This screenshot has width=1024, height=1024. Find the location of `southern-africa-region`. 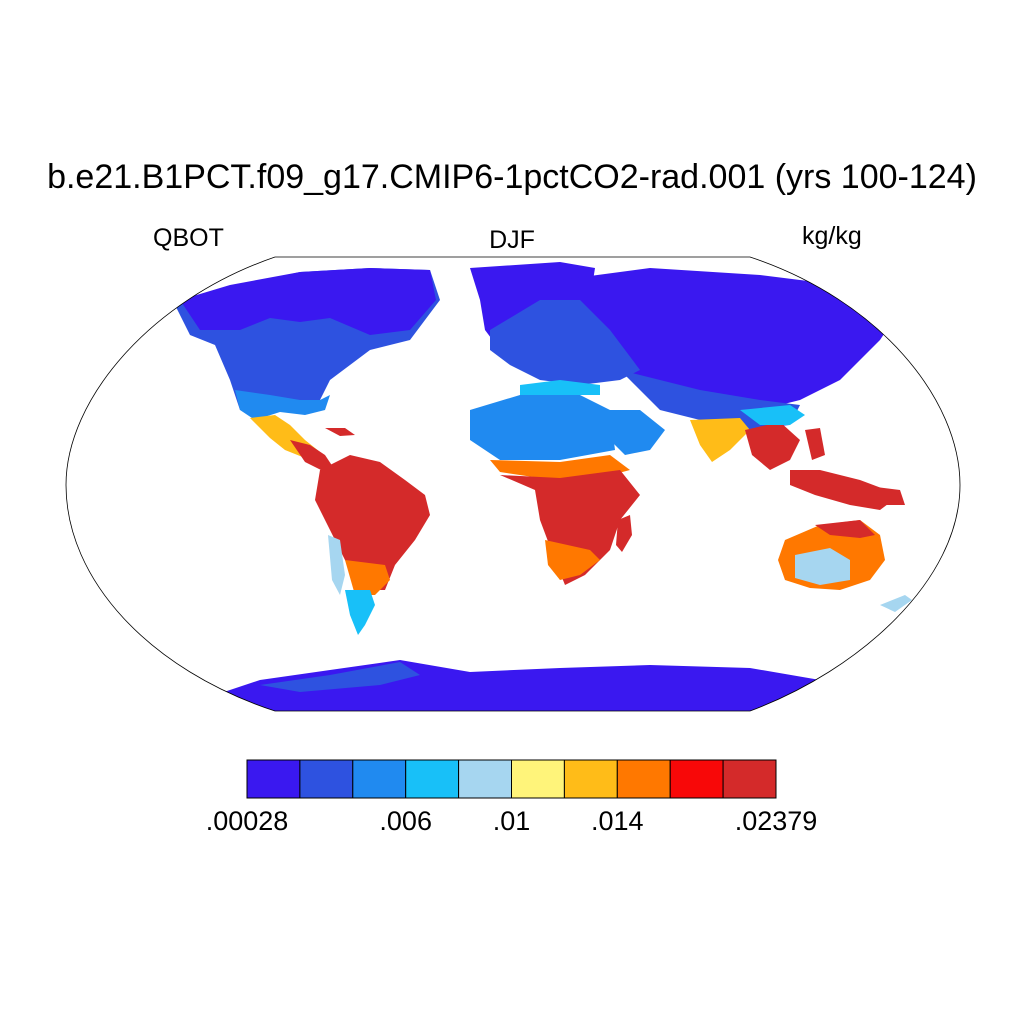

southern-africa-region is located at coordinates (572, 560).